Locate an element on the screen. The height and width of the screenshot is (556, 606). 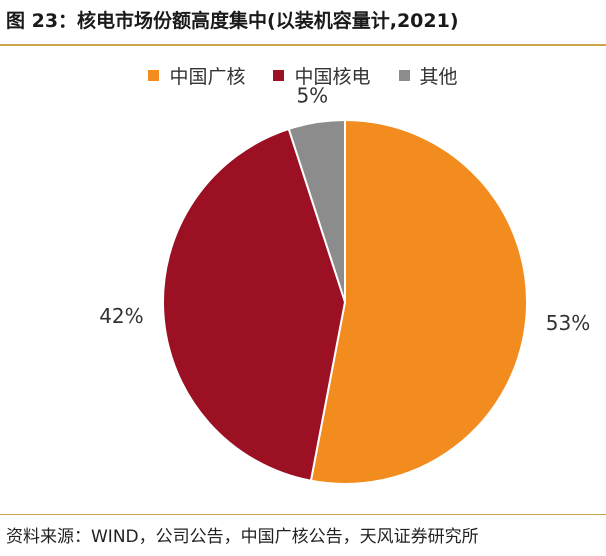
pie-label-cnnp: 42% is located at coordinates (121, 316).